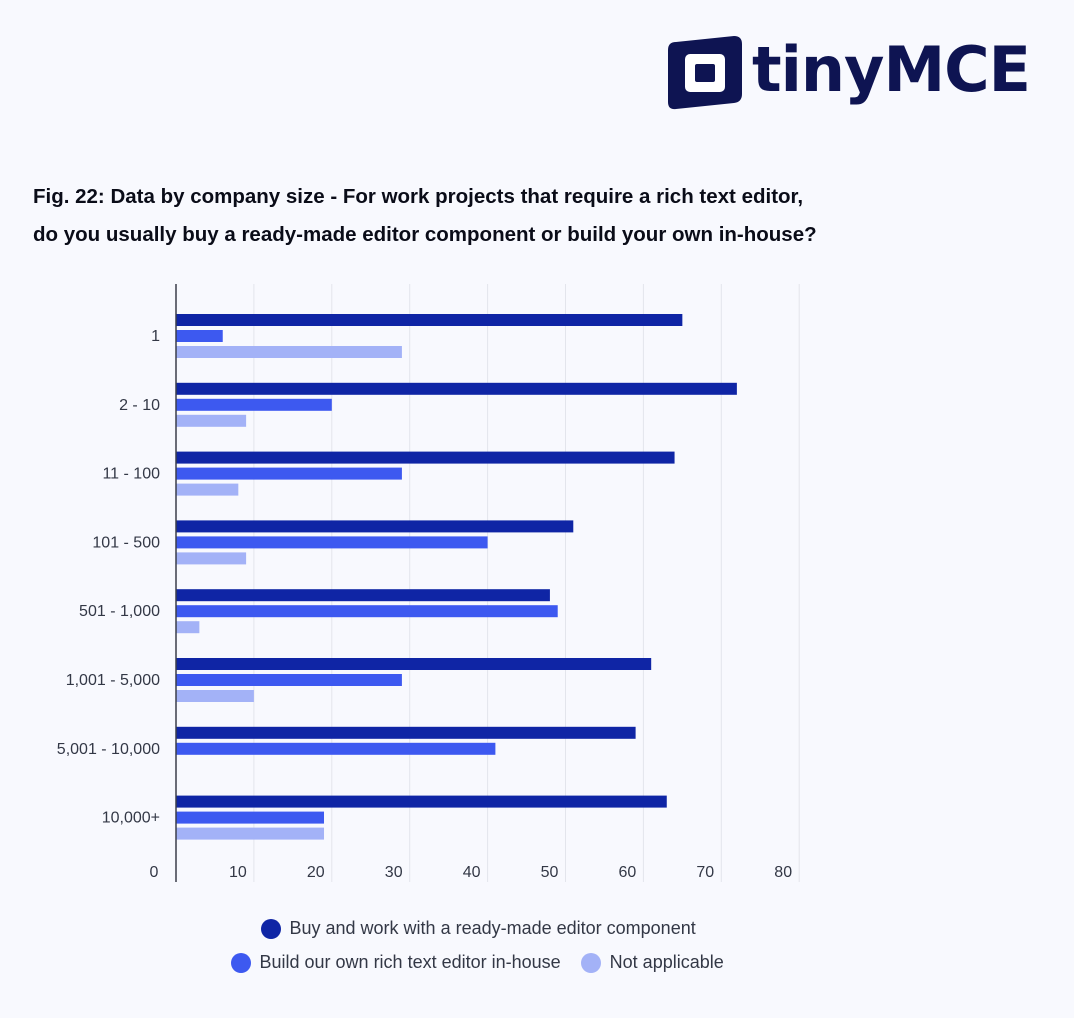 The width and height of the screenshot is (1074, 1018). What do you see at coordinates (139, 405) in the screenshot?
I see `category-label-1: 2 - 10` at bounding box center [139, 405].